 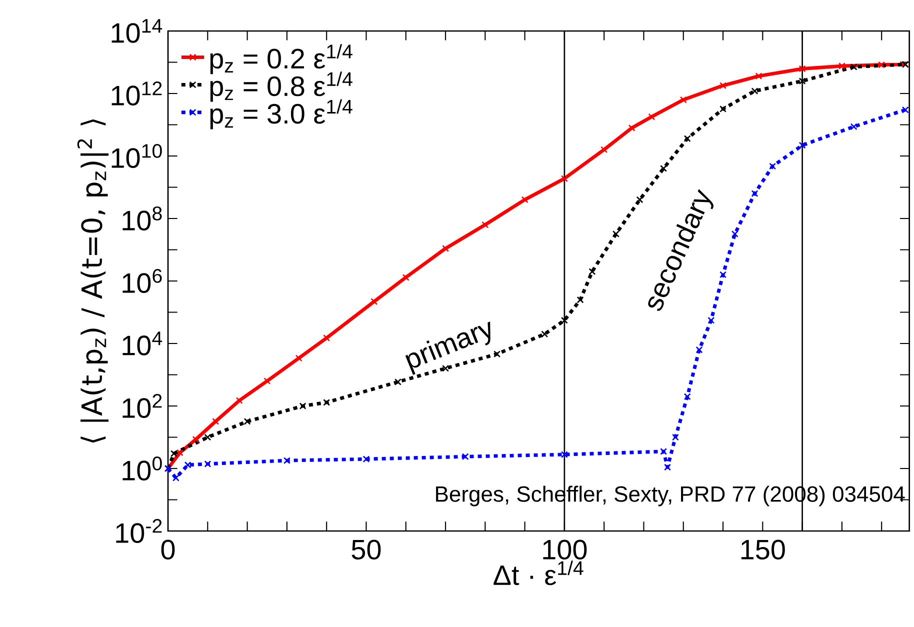 What do you see at coordinates (142, 468) in the screenshot?
I see `y-tick-label: 10$^{0}$` at bounding box center [142, 468].